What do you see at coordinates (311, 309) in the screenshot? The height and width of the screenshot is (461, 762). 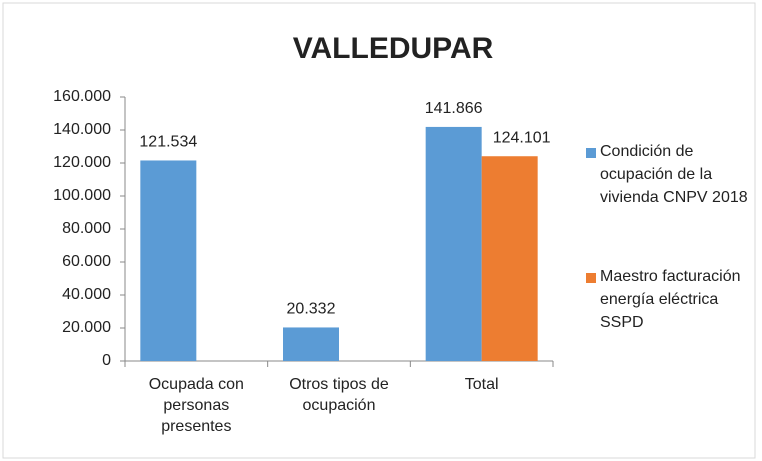 I see `data-label: 20.332` at bounding box center [311, 309].